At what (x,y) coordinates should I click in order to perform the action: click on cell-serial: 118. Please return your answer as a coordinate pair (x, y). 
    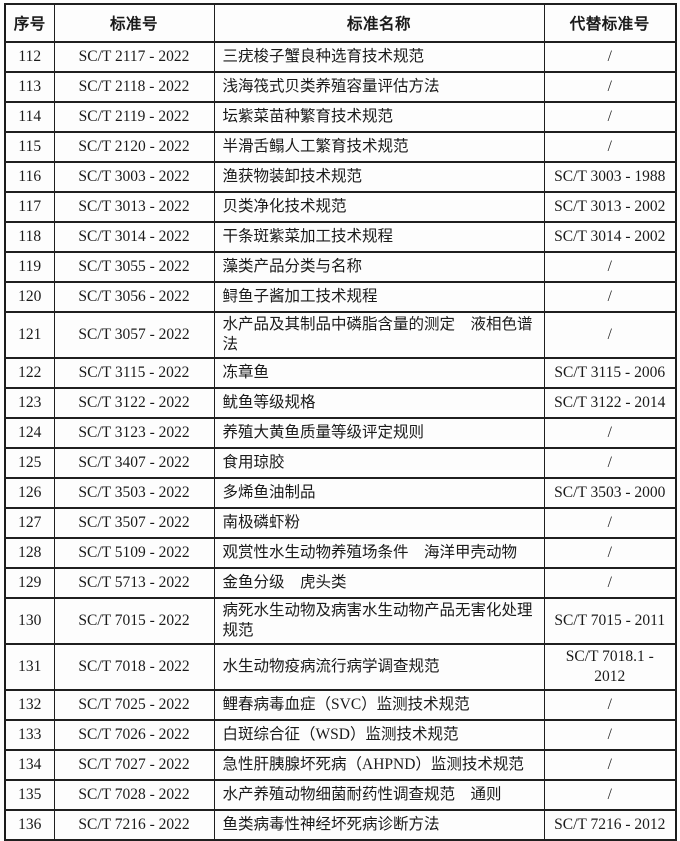
    Looking at the image, I should click on (29, 237).